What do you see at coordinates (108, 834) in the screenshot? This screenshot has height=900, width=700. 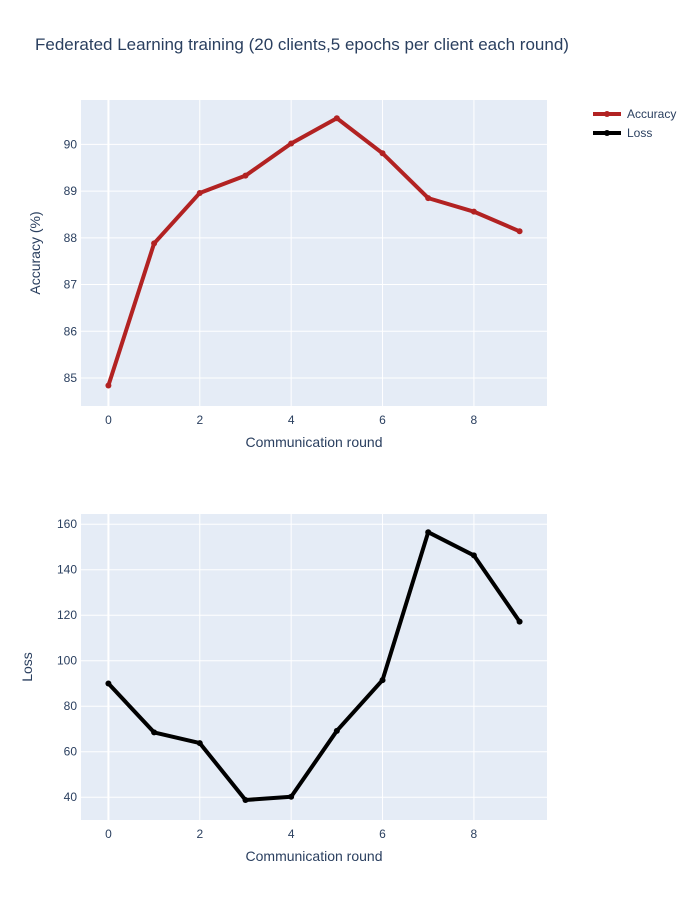 I see `loss-x-tick-label: 0` at bounding box center [108, 834].